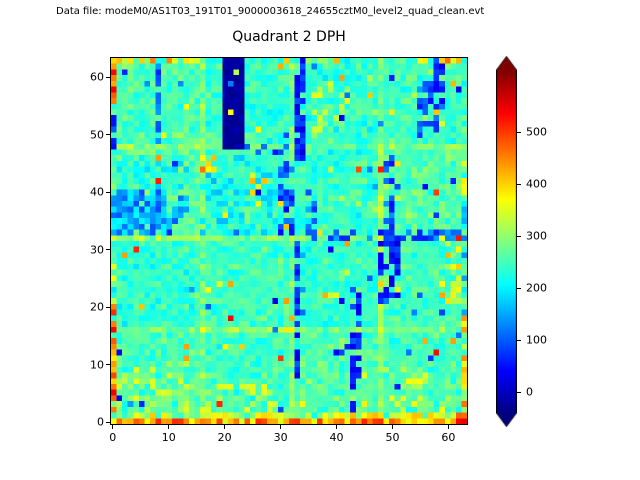 The height and width of the screenshot is (480, 640). What do you see at coordinates (536, 132) in the screenshot?
I see `colorbar-tick-label: 500` at bounding box center [536, 132].